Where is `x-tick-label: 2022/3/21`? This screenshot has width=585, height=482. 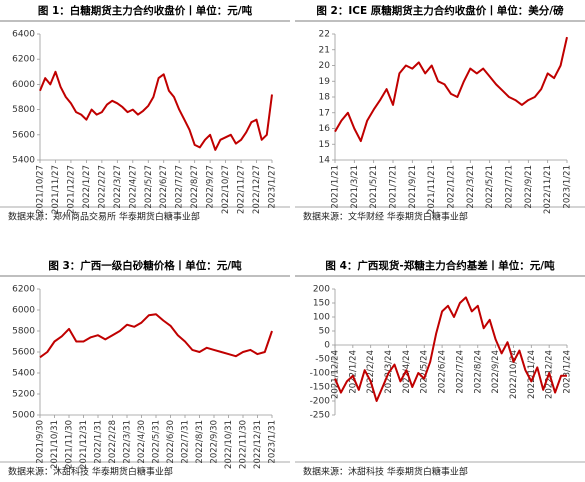
x-tick-label: 2022/3/21 is located at coordinates (471, 187).